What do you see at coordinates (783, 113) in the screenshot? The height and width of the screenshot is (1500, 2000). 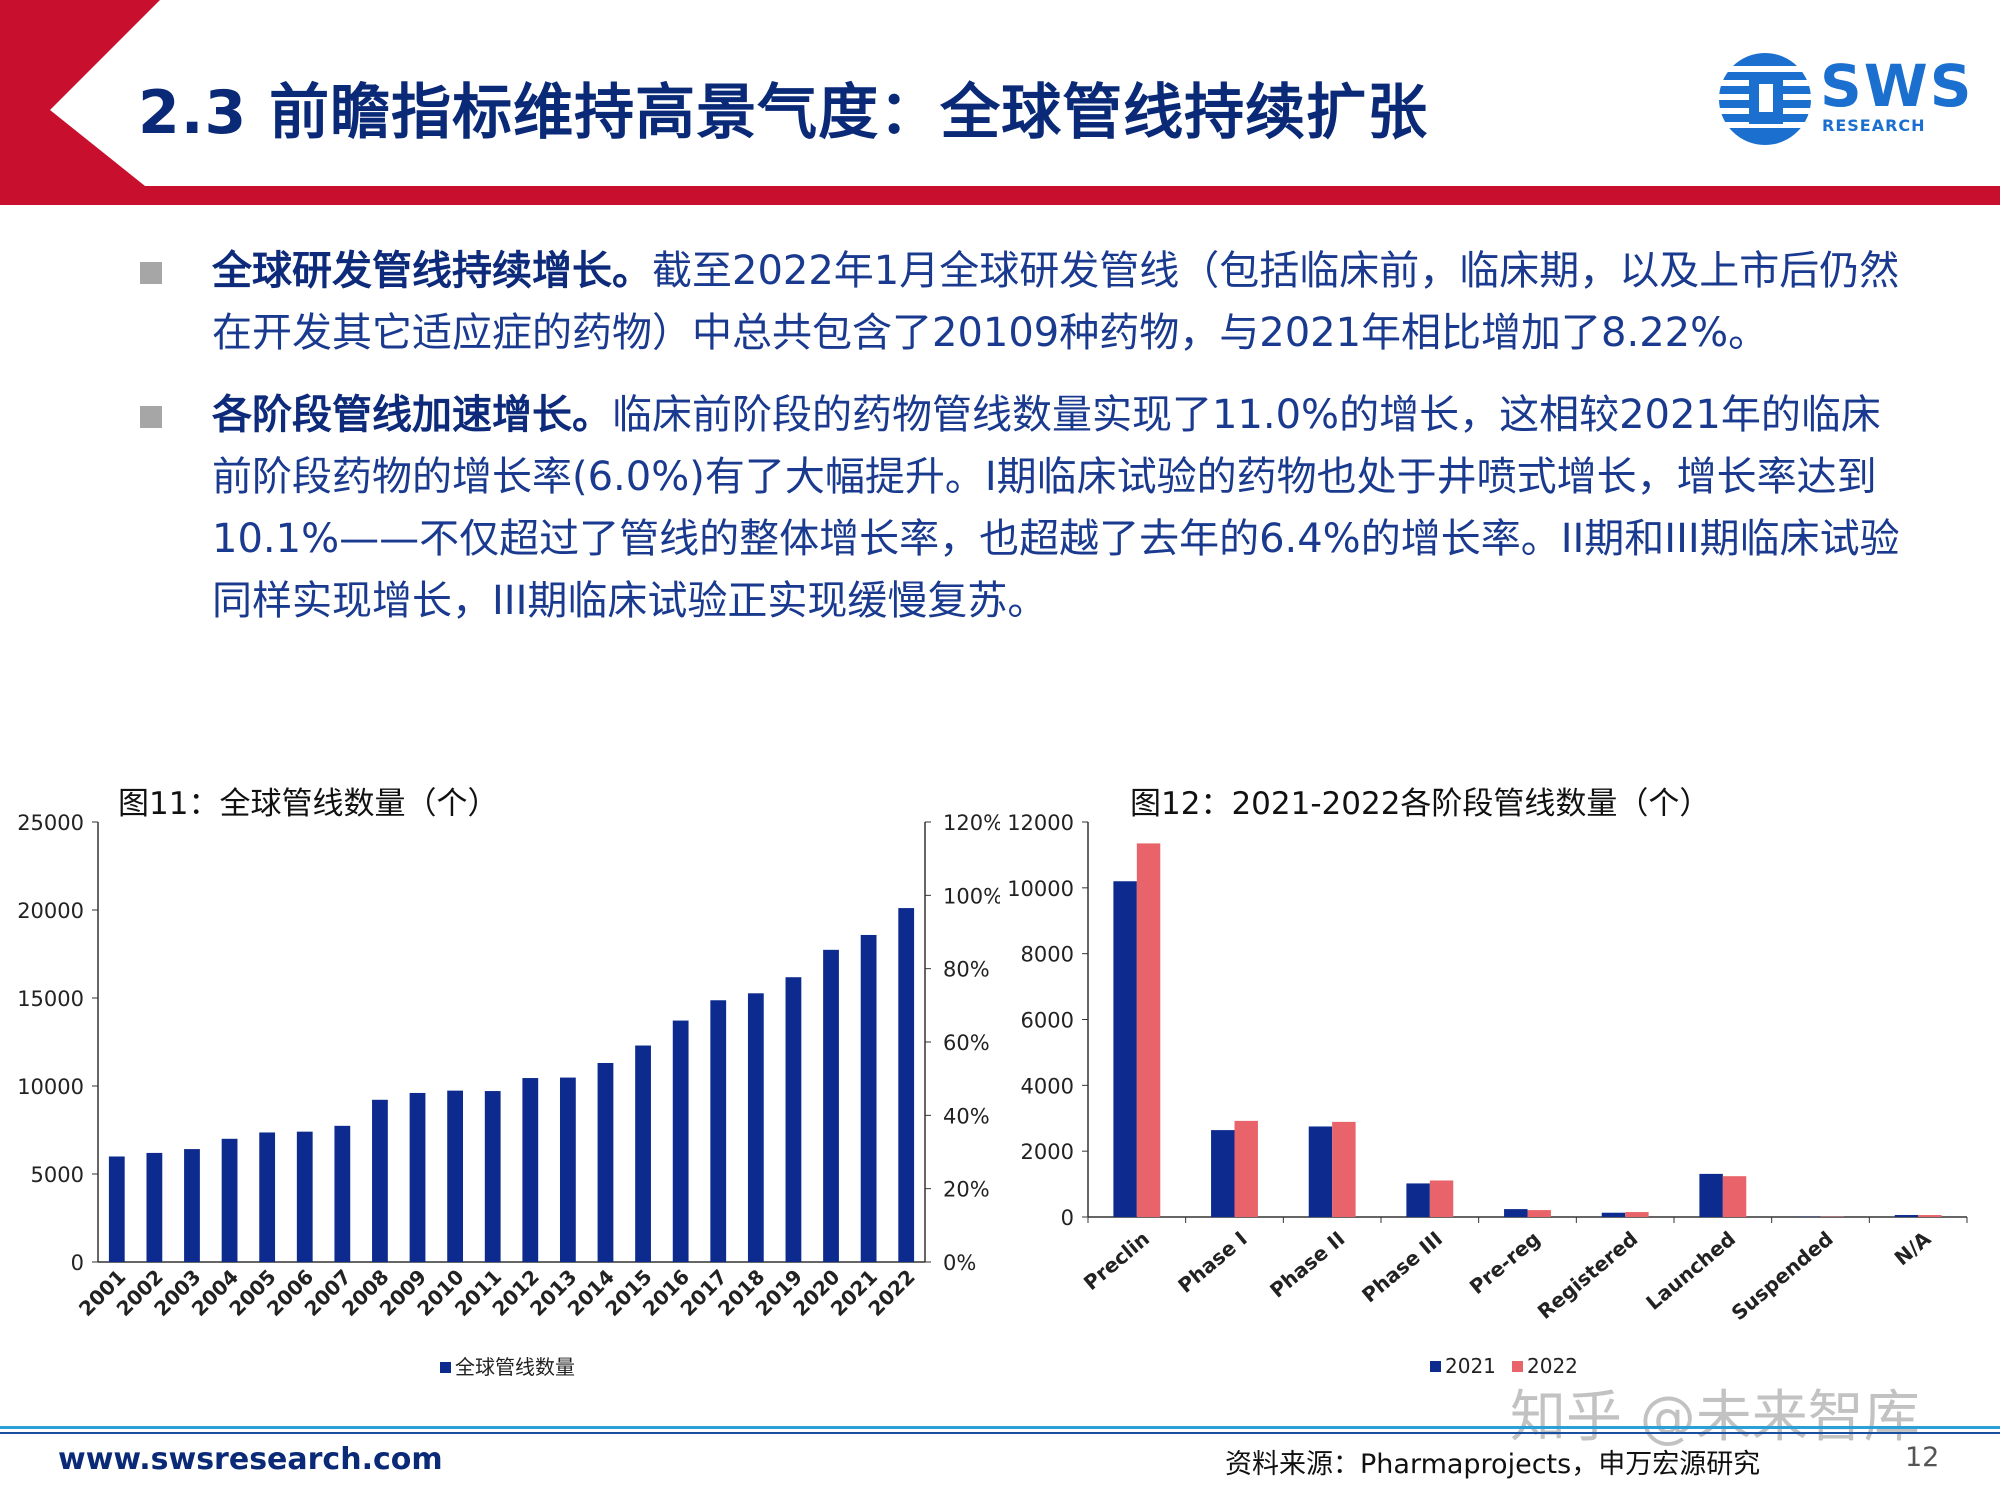 I see `slide-title: 2.3 前瞻指标维持高景气度：全球管线持续扩张` at bounding box center [783, 113].